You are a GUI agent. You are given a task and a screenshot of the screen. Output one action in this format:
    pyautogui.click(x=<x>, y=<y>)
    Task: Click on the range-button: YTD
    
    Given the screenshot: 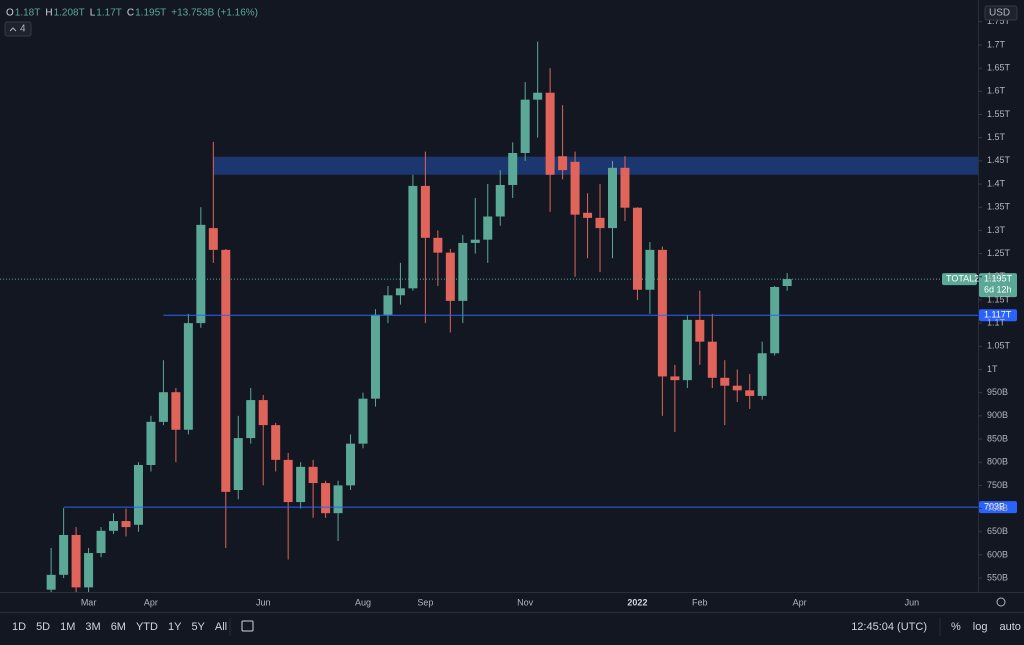 What is the action you would take?
    pyautogui.click(x=147, y=627)
    